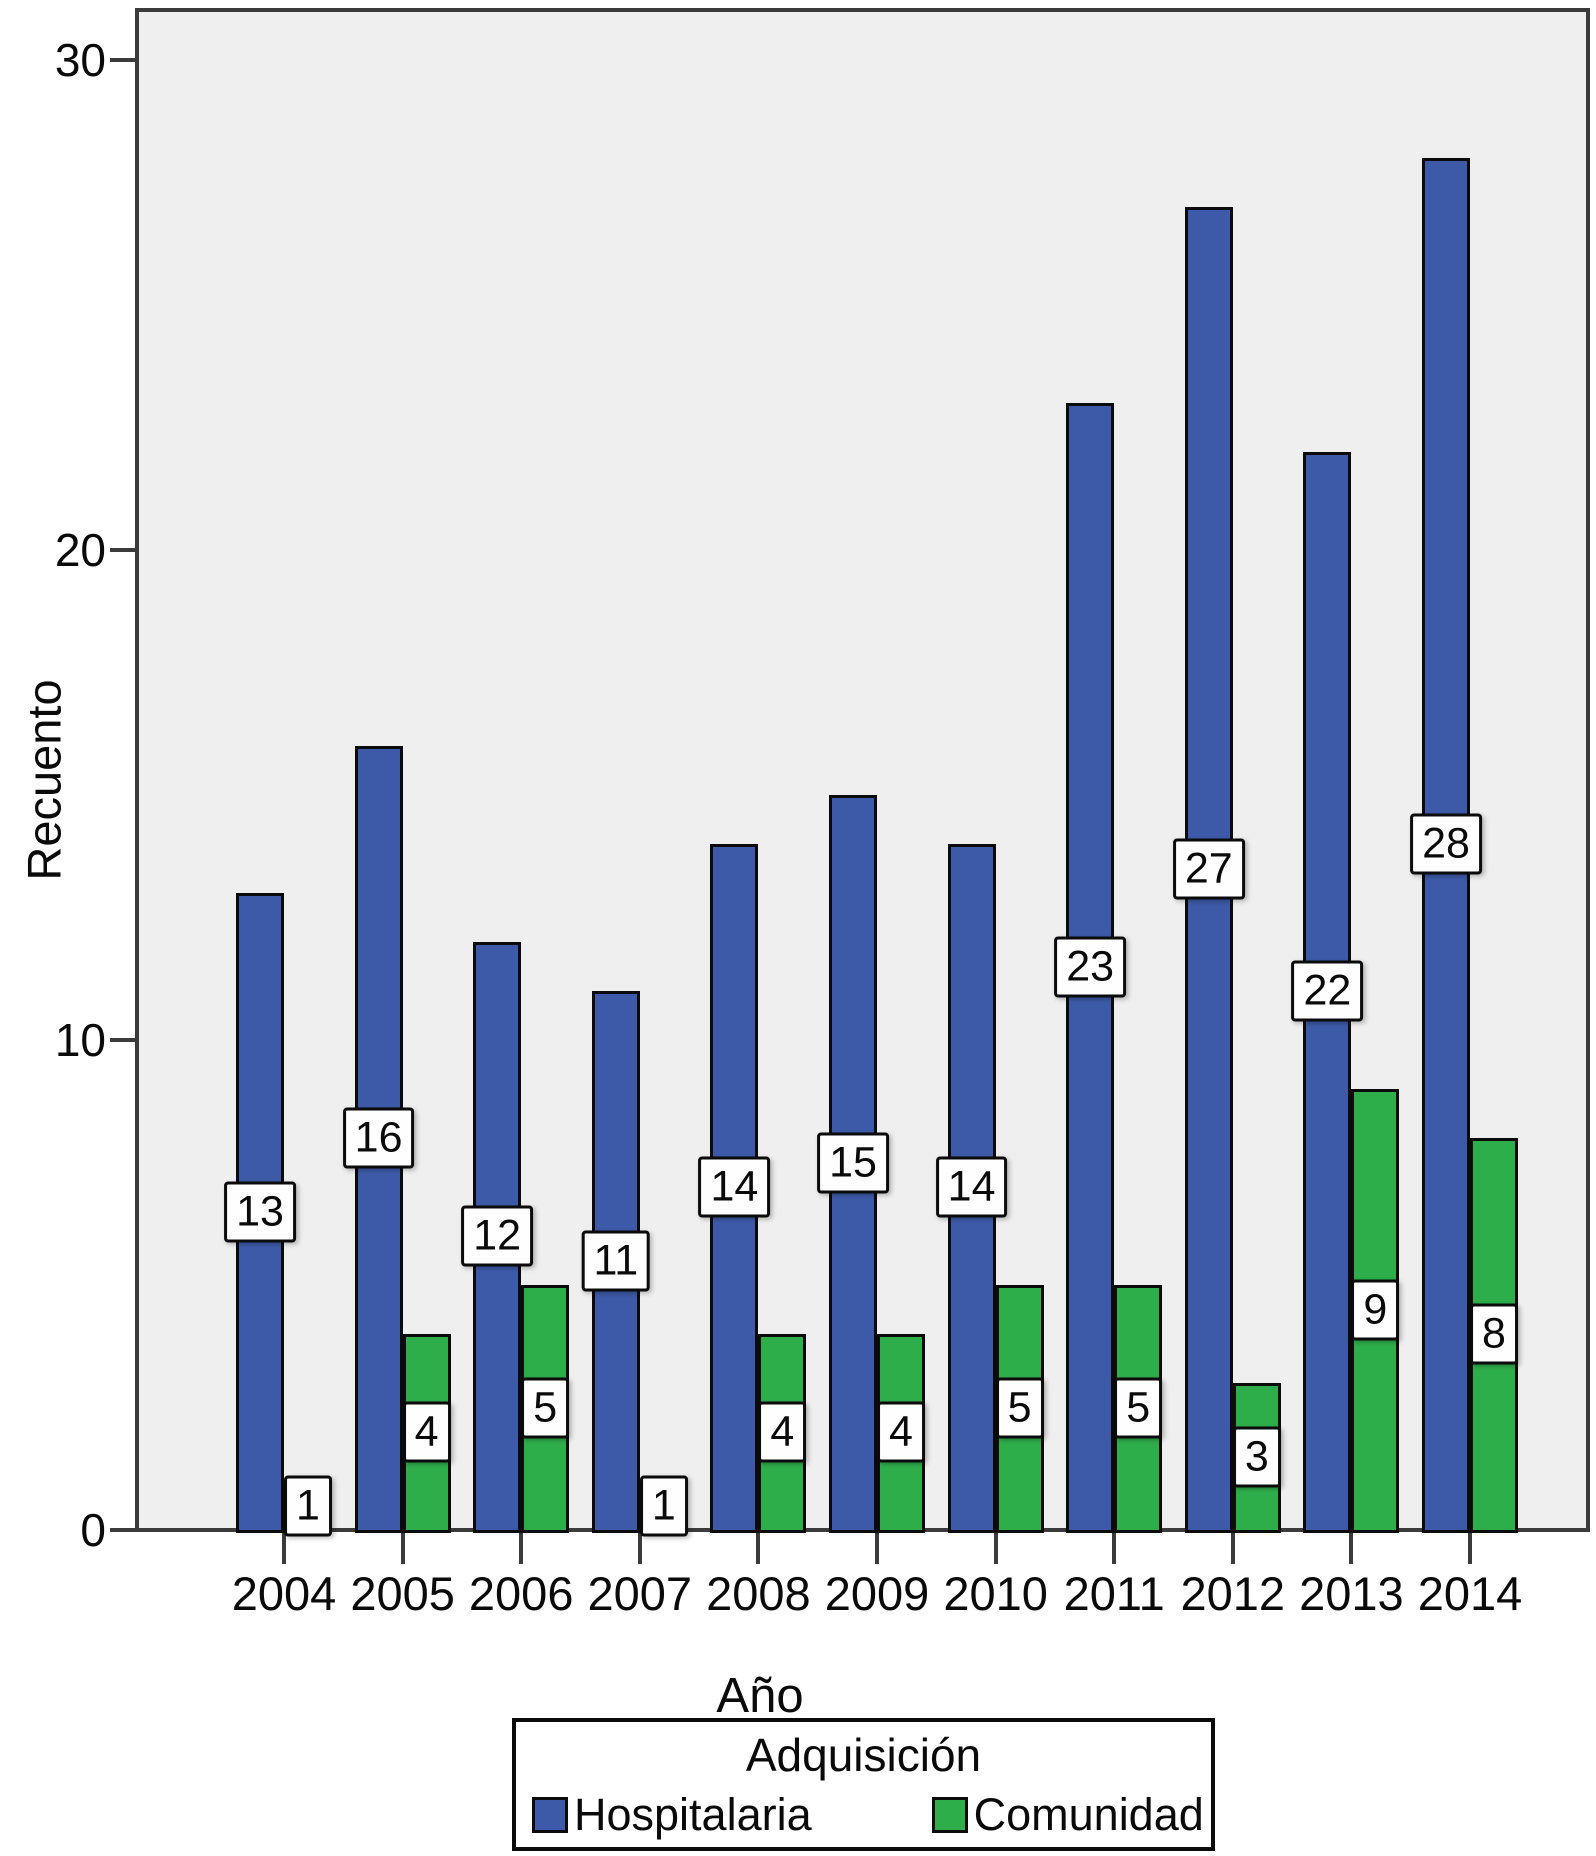 The height and width of the screenshot is (1856, 1596). I want to click on value-label-comunidad-2012: 3, so click(1256, 1456).